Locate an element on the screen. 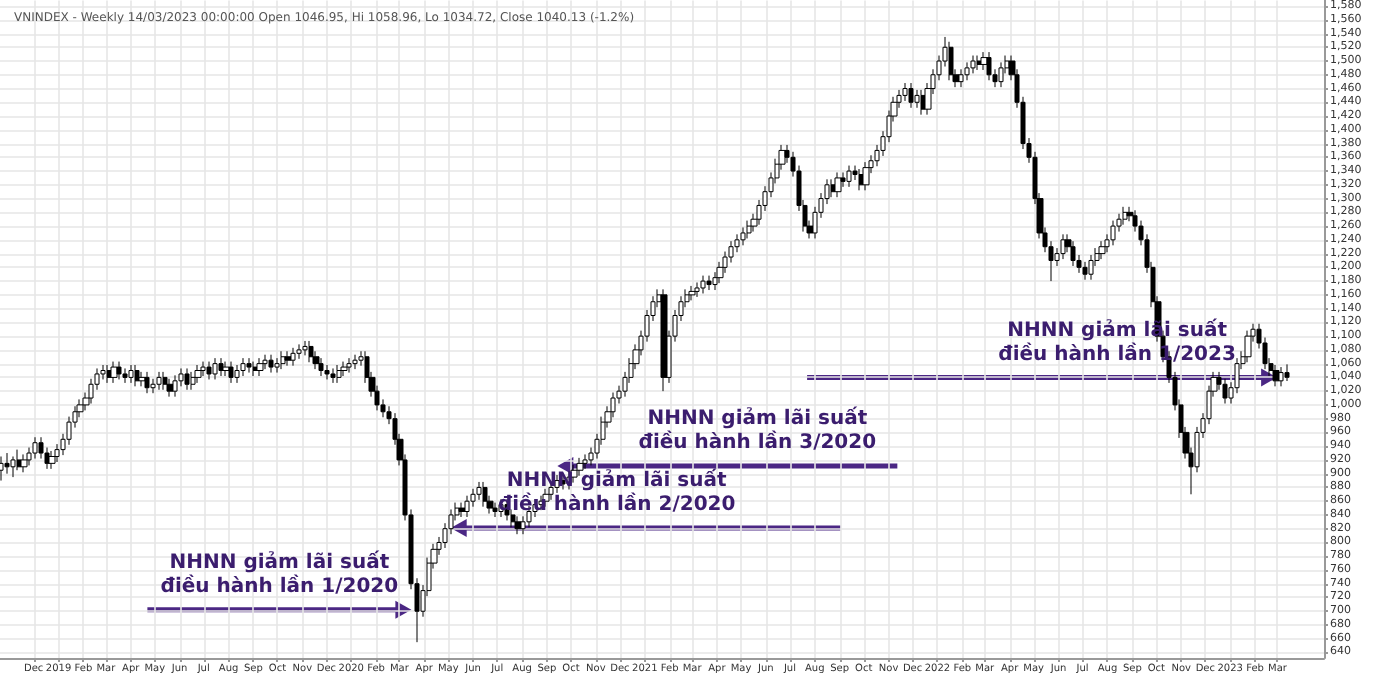 The height and width of the screenshot is (682, 1380). annotation: NHNN giảm lãi suất điều hành lần 3/2020 is located at coordinates (757, 432).